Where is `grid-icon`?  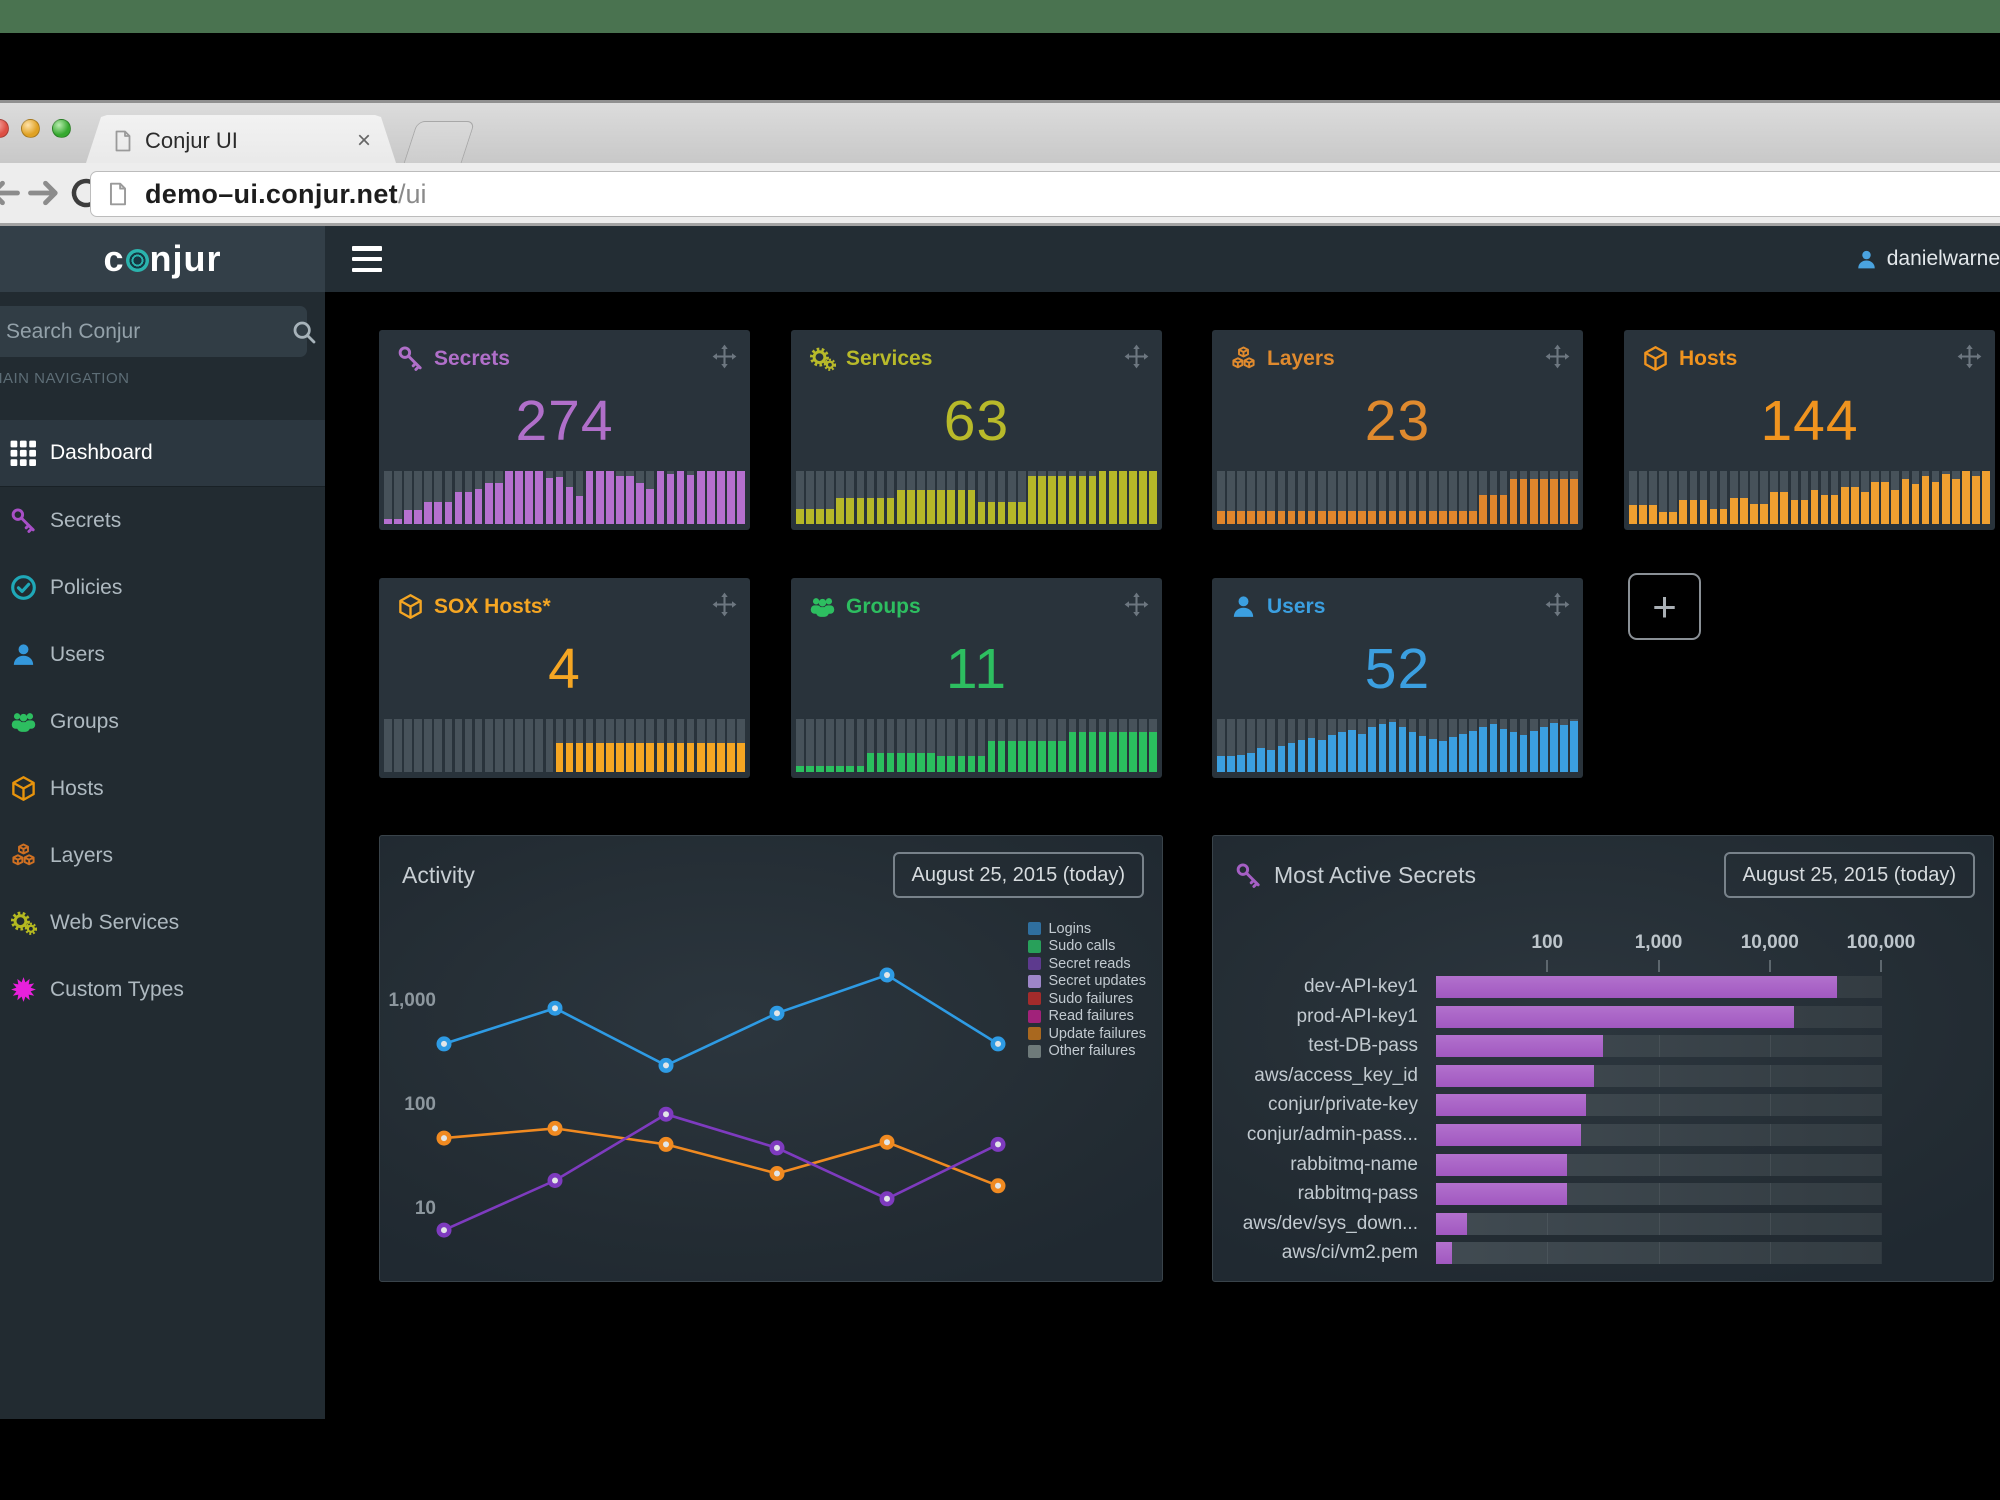 grid-icon is located at coordinates (23, 453).